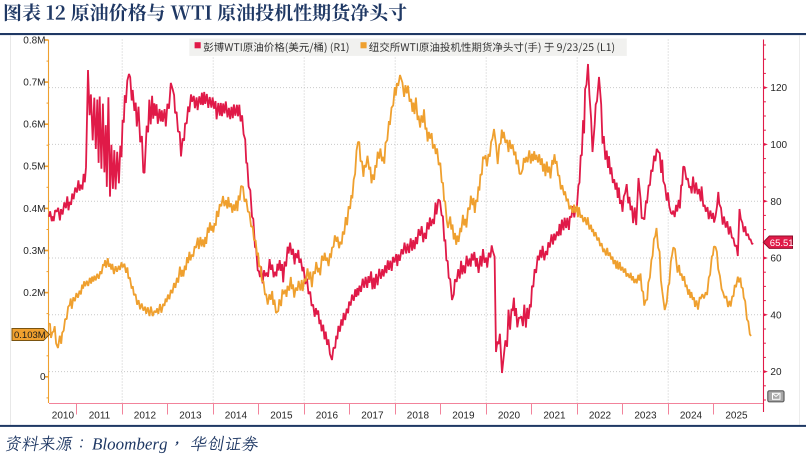 This screenshot has width=806, height=461. What do you see at coordinates (34, 167) in the screenshot?
I see `svg-text: 0.5M` at bounding box center [34, 167].